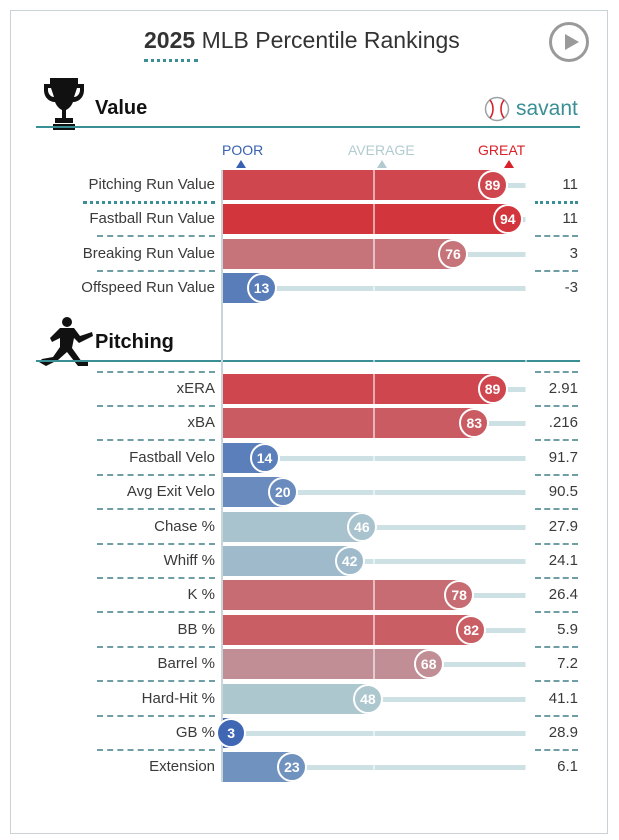 The width and height of the screenshot is (619, 840). What do you see at coordinates (152, 219) in the screenshot?
I see `row-label: Fastball Run Value` at bounding box center [152, 219].